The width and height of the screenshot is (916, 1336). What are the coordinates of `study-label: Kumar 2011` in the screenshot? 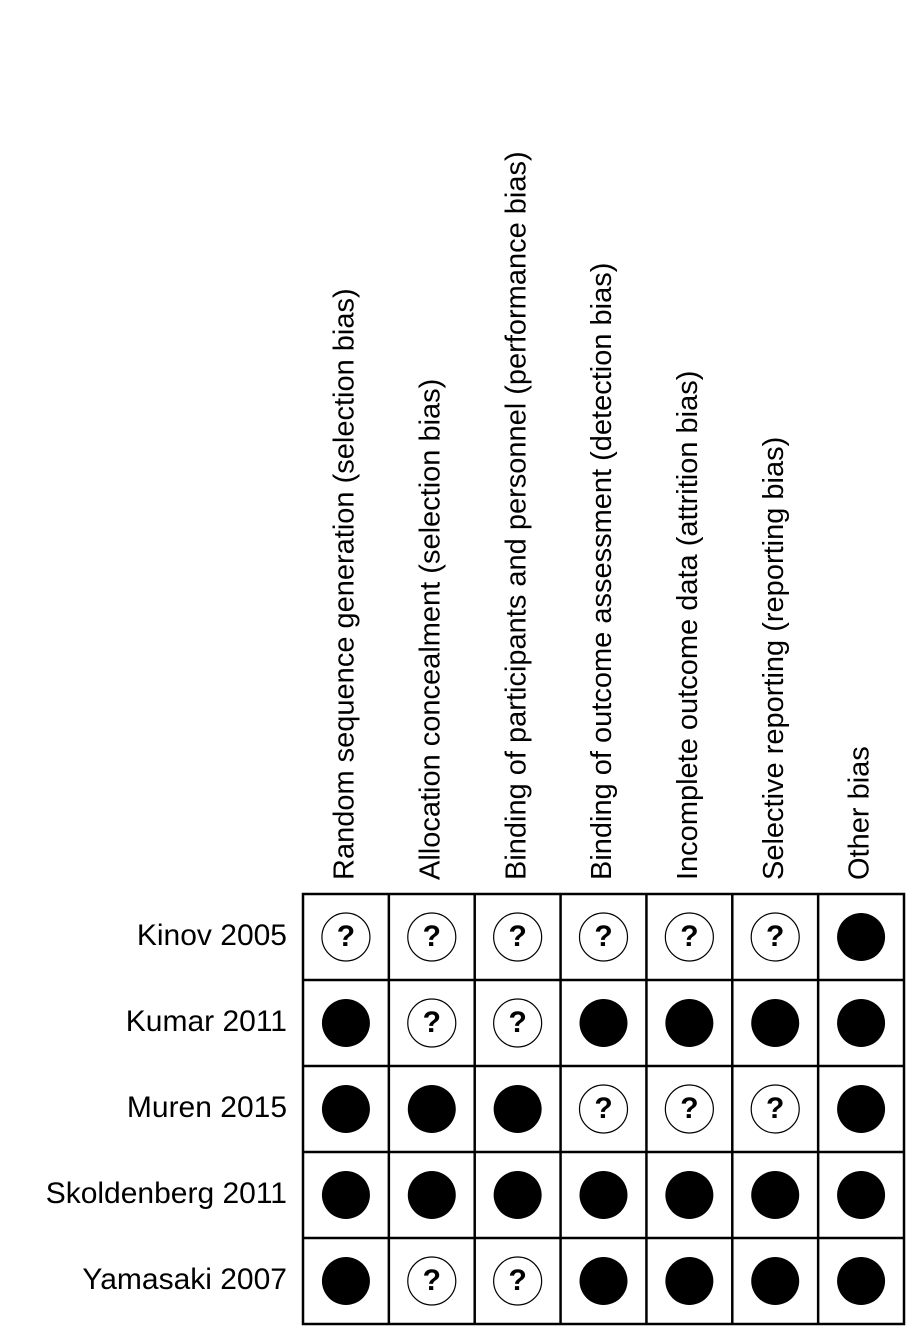 It's located at (206, 1021).